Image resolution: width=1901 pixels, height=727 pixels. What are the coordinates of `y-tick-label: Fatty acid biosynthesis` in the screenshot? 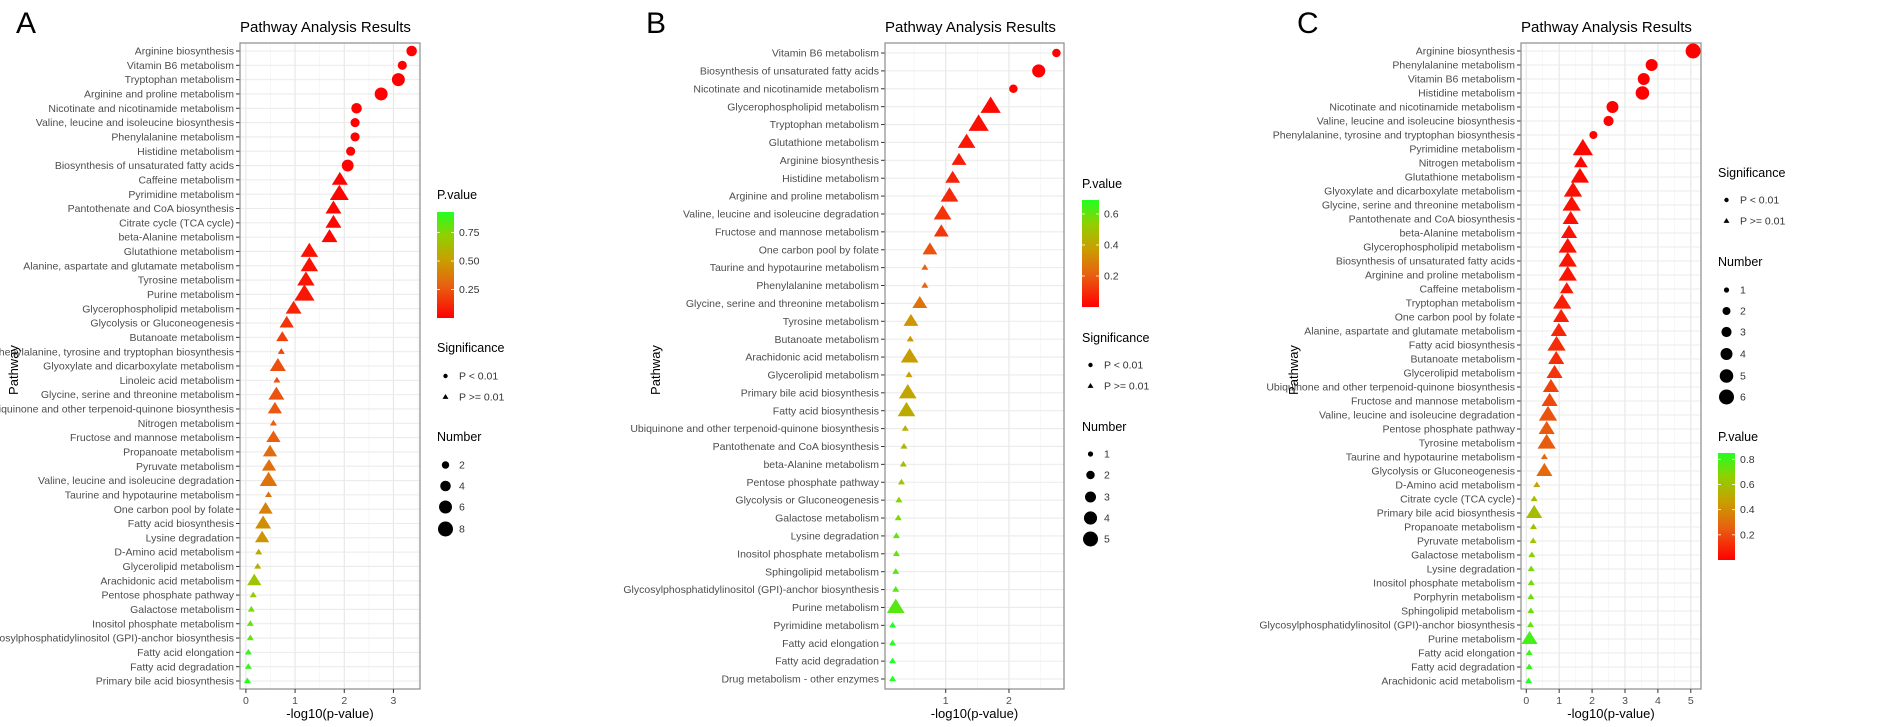 It's located at (181, 524).